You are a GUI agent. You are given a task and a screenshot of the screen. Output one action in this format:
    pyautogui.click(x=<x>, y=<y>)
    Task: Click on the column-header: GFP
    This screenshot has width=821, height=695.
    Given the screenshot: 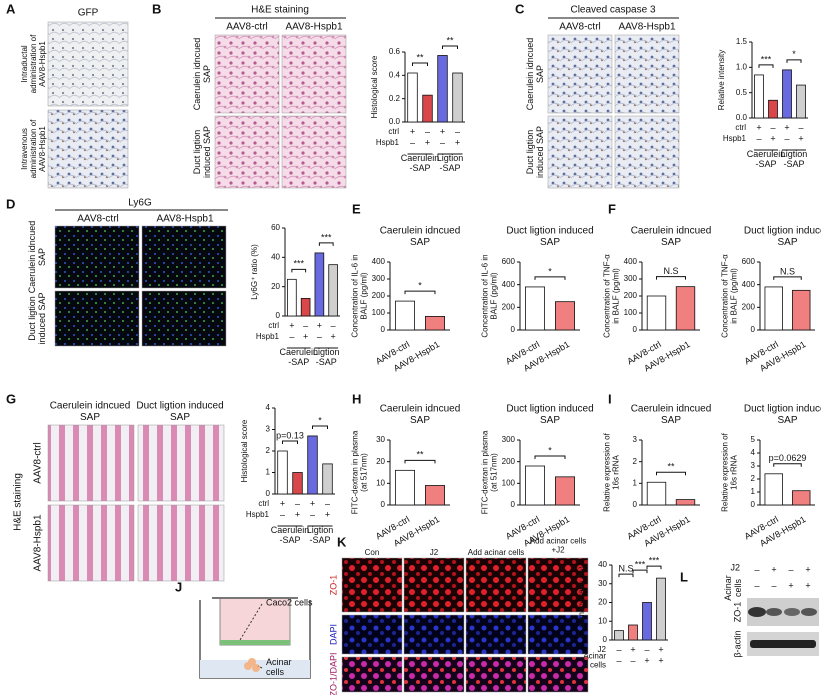 What is the action you would take?
    pyautogui.click(x=88, y=13)
    